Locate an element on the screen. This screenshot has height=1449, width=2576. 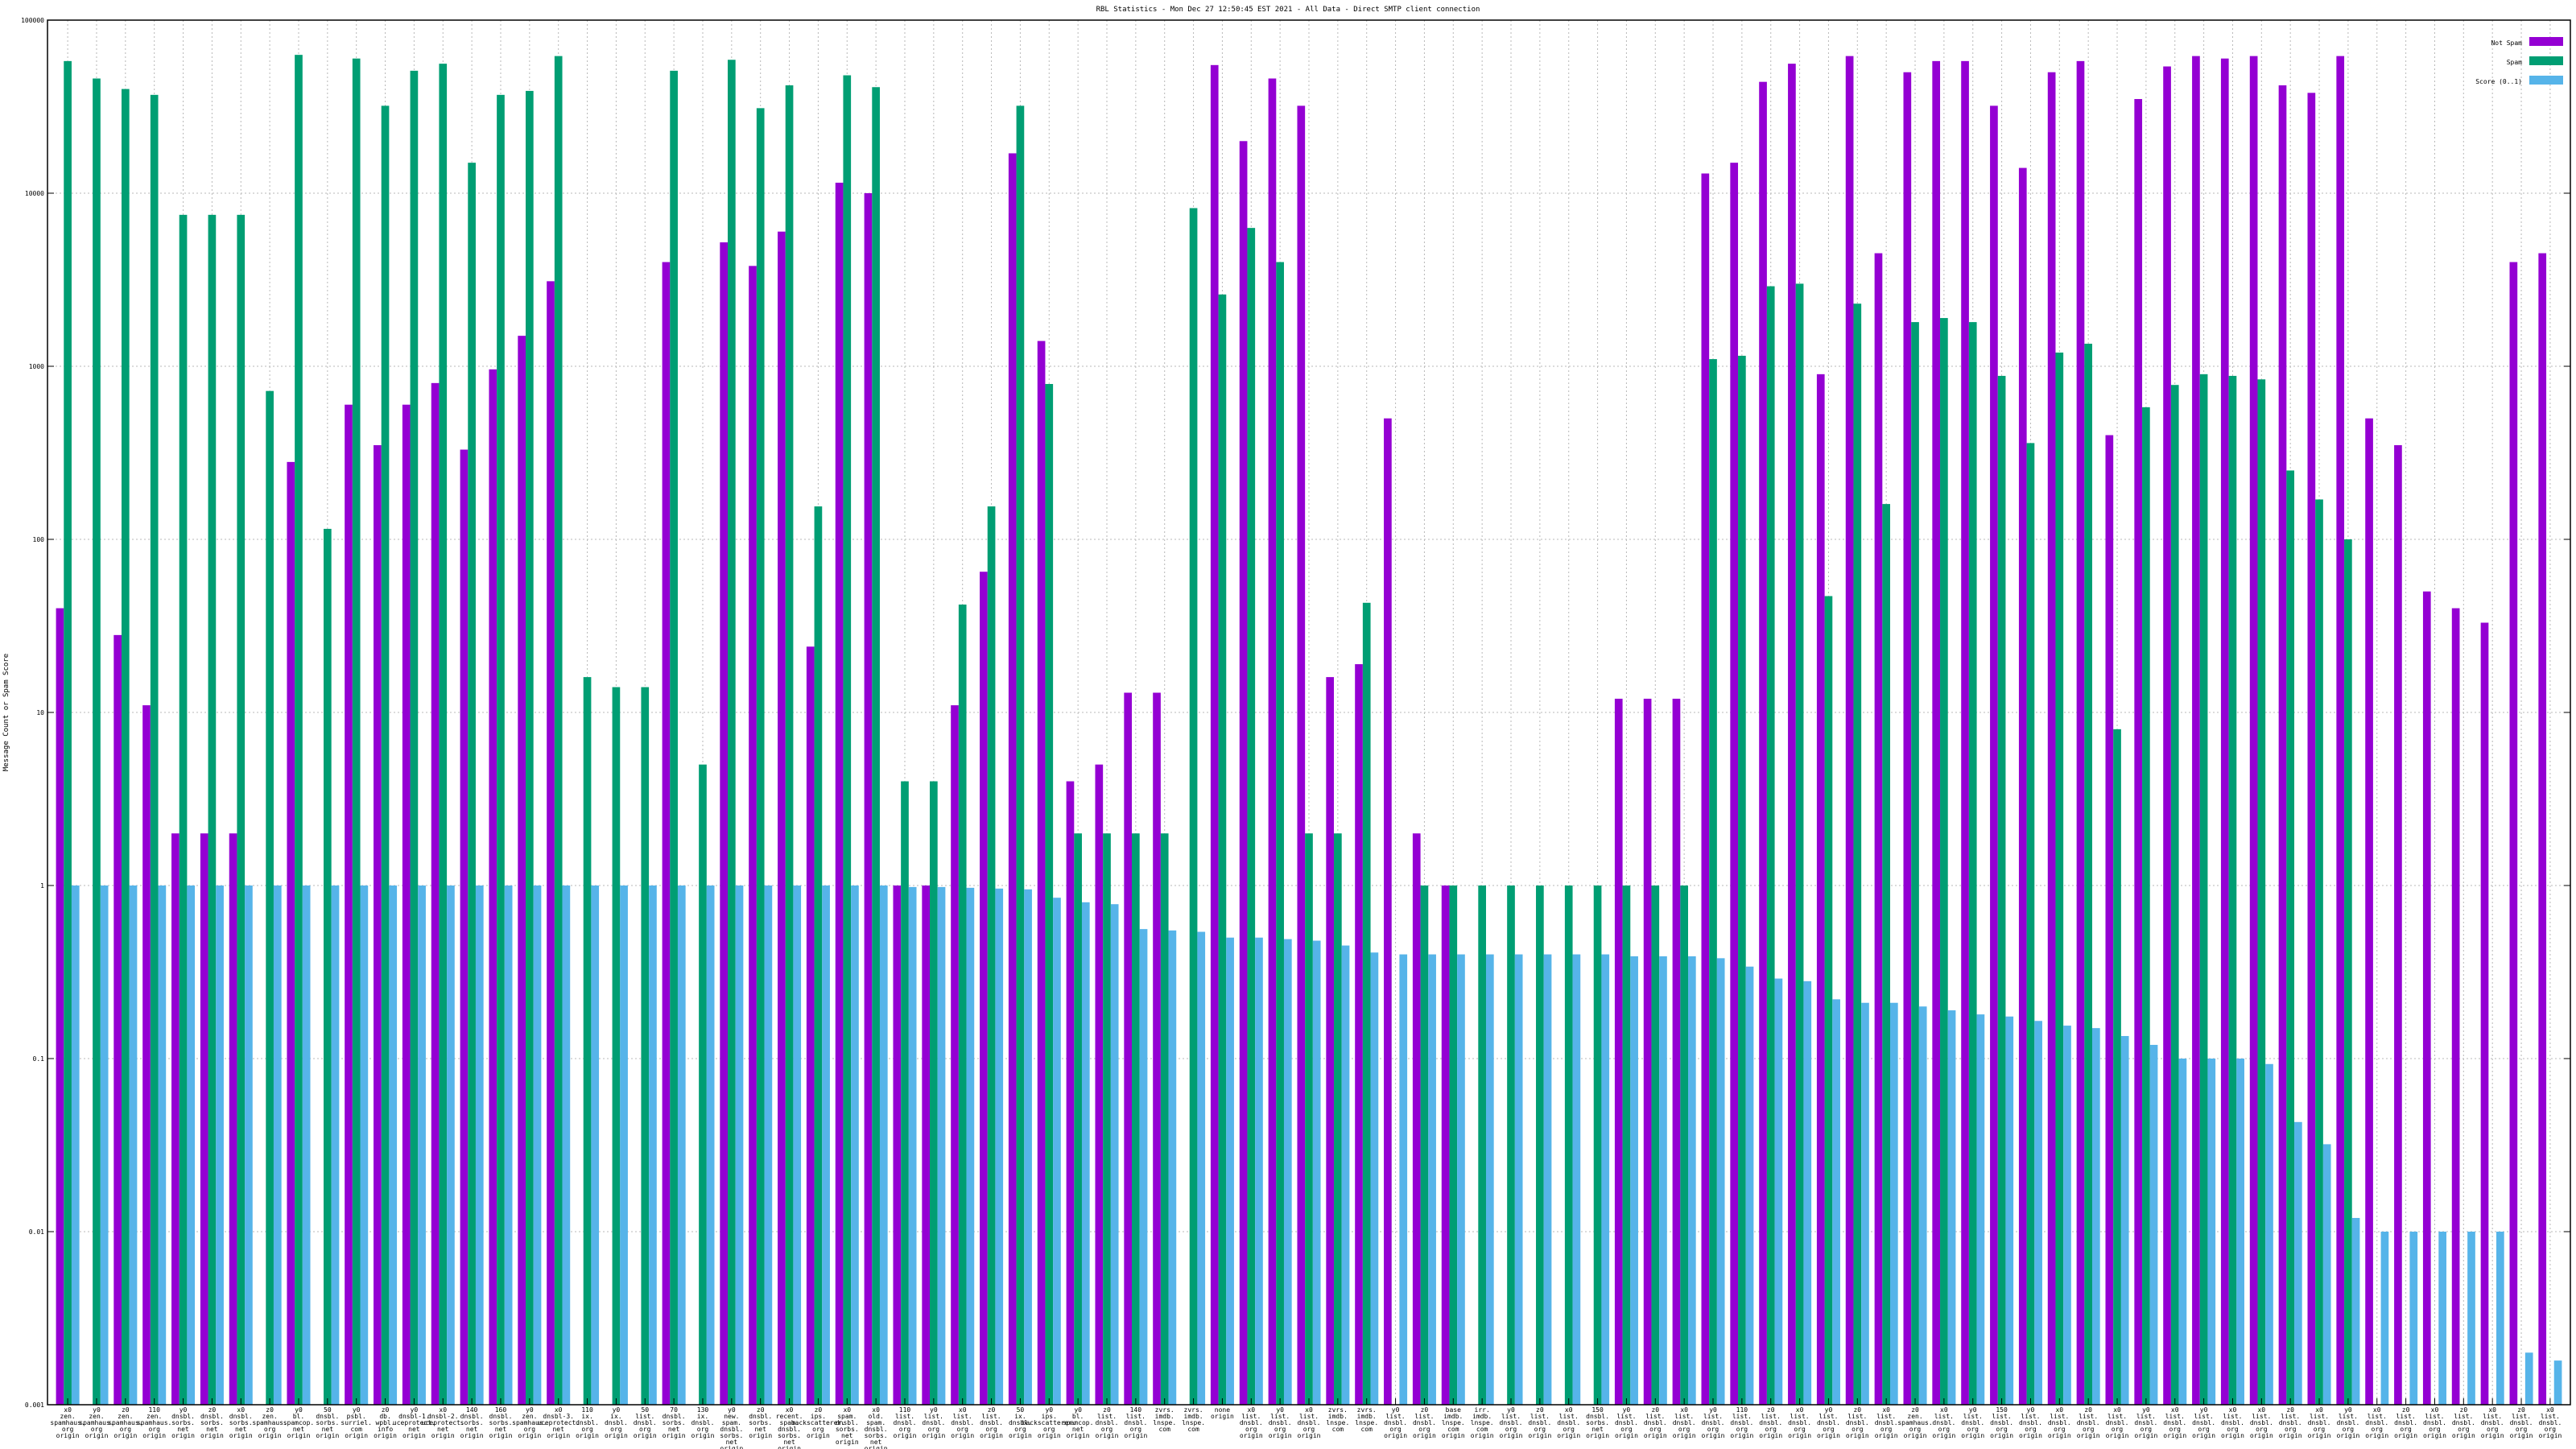
x-tick-label: base imdb. lnspe. com origin is located at coordinates (1453, 1422).